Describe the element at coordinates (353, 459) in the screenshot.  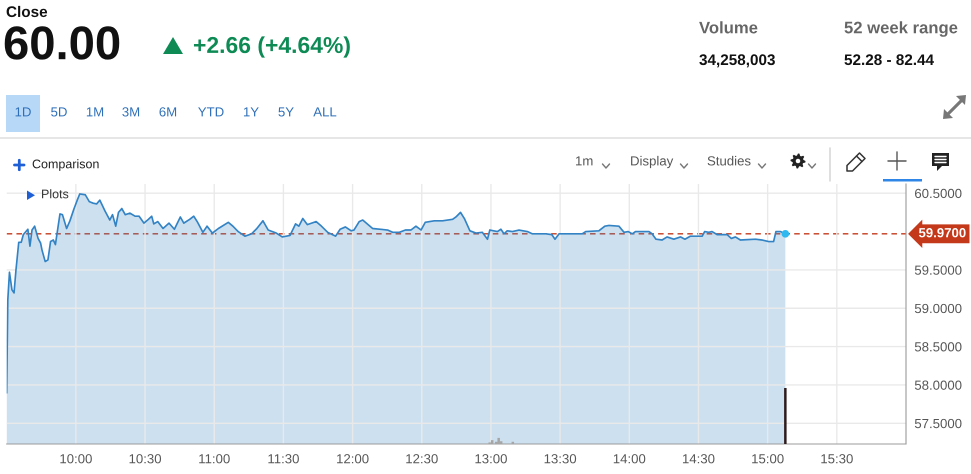
I see `x-tick-label: 12:00` at that location.